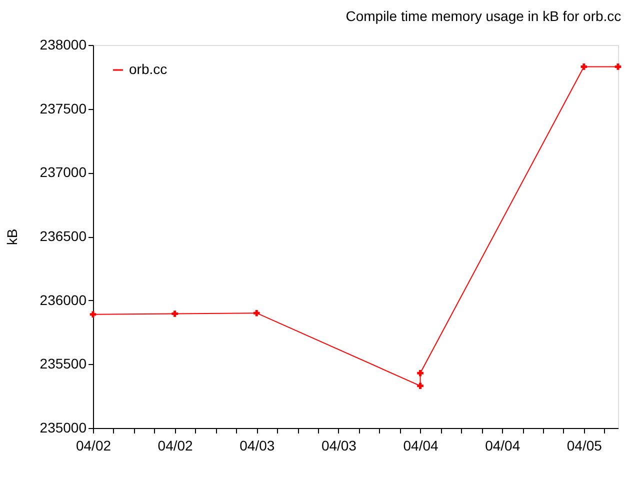 The image size is (640, 480). Describe the element at coordinates (63, 108) in the screenshot. I see `y-tick-label: 237500` at that location.